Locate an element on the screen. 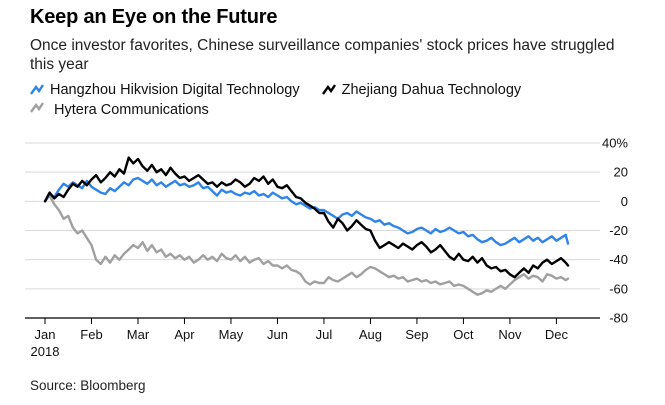 Image resolution: width=665 pixels, height=405 pixels. y-tick-label: 40% is located at coordinates (615, 143).